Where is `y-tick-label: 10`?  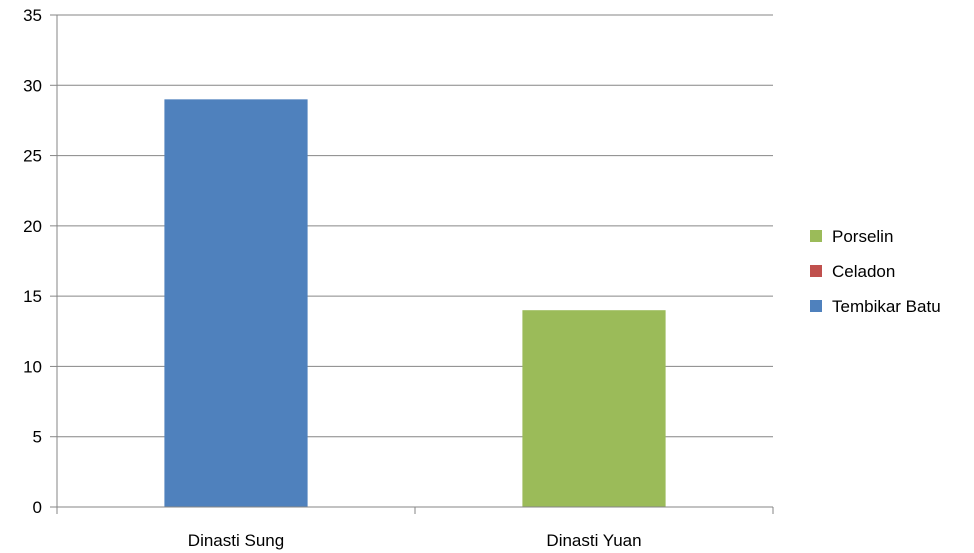 y-tick-label: 10 is located at coordinates (32, 366).